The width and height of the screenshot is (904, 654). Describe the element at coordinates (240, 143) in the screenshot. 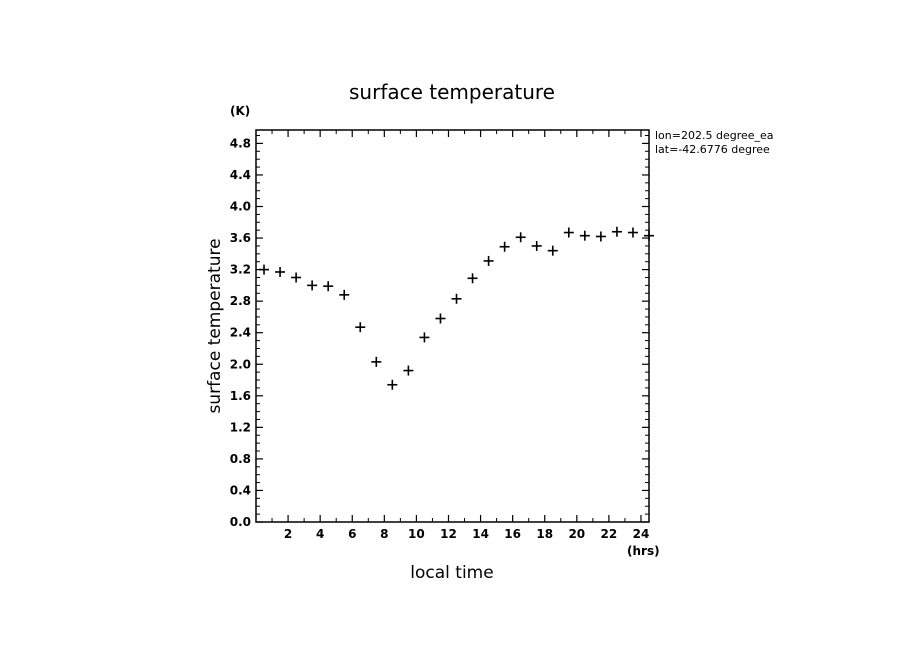

I see `y-tick-label: 4.8` at that location.